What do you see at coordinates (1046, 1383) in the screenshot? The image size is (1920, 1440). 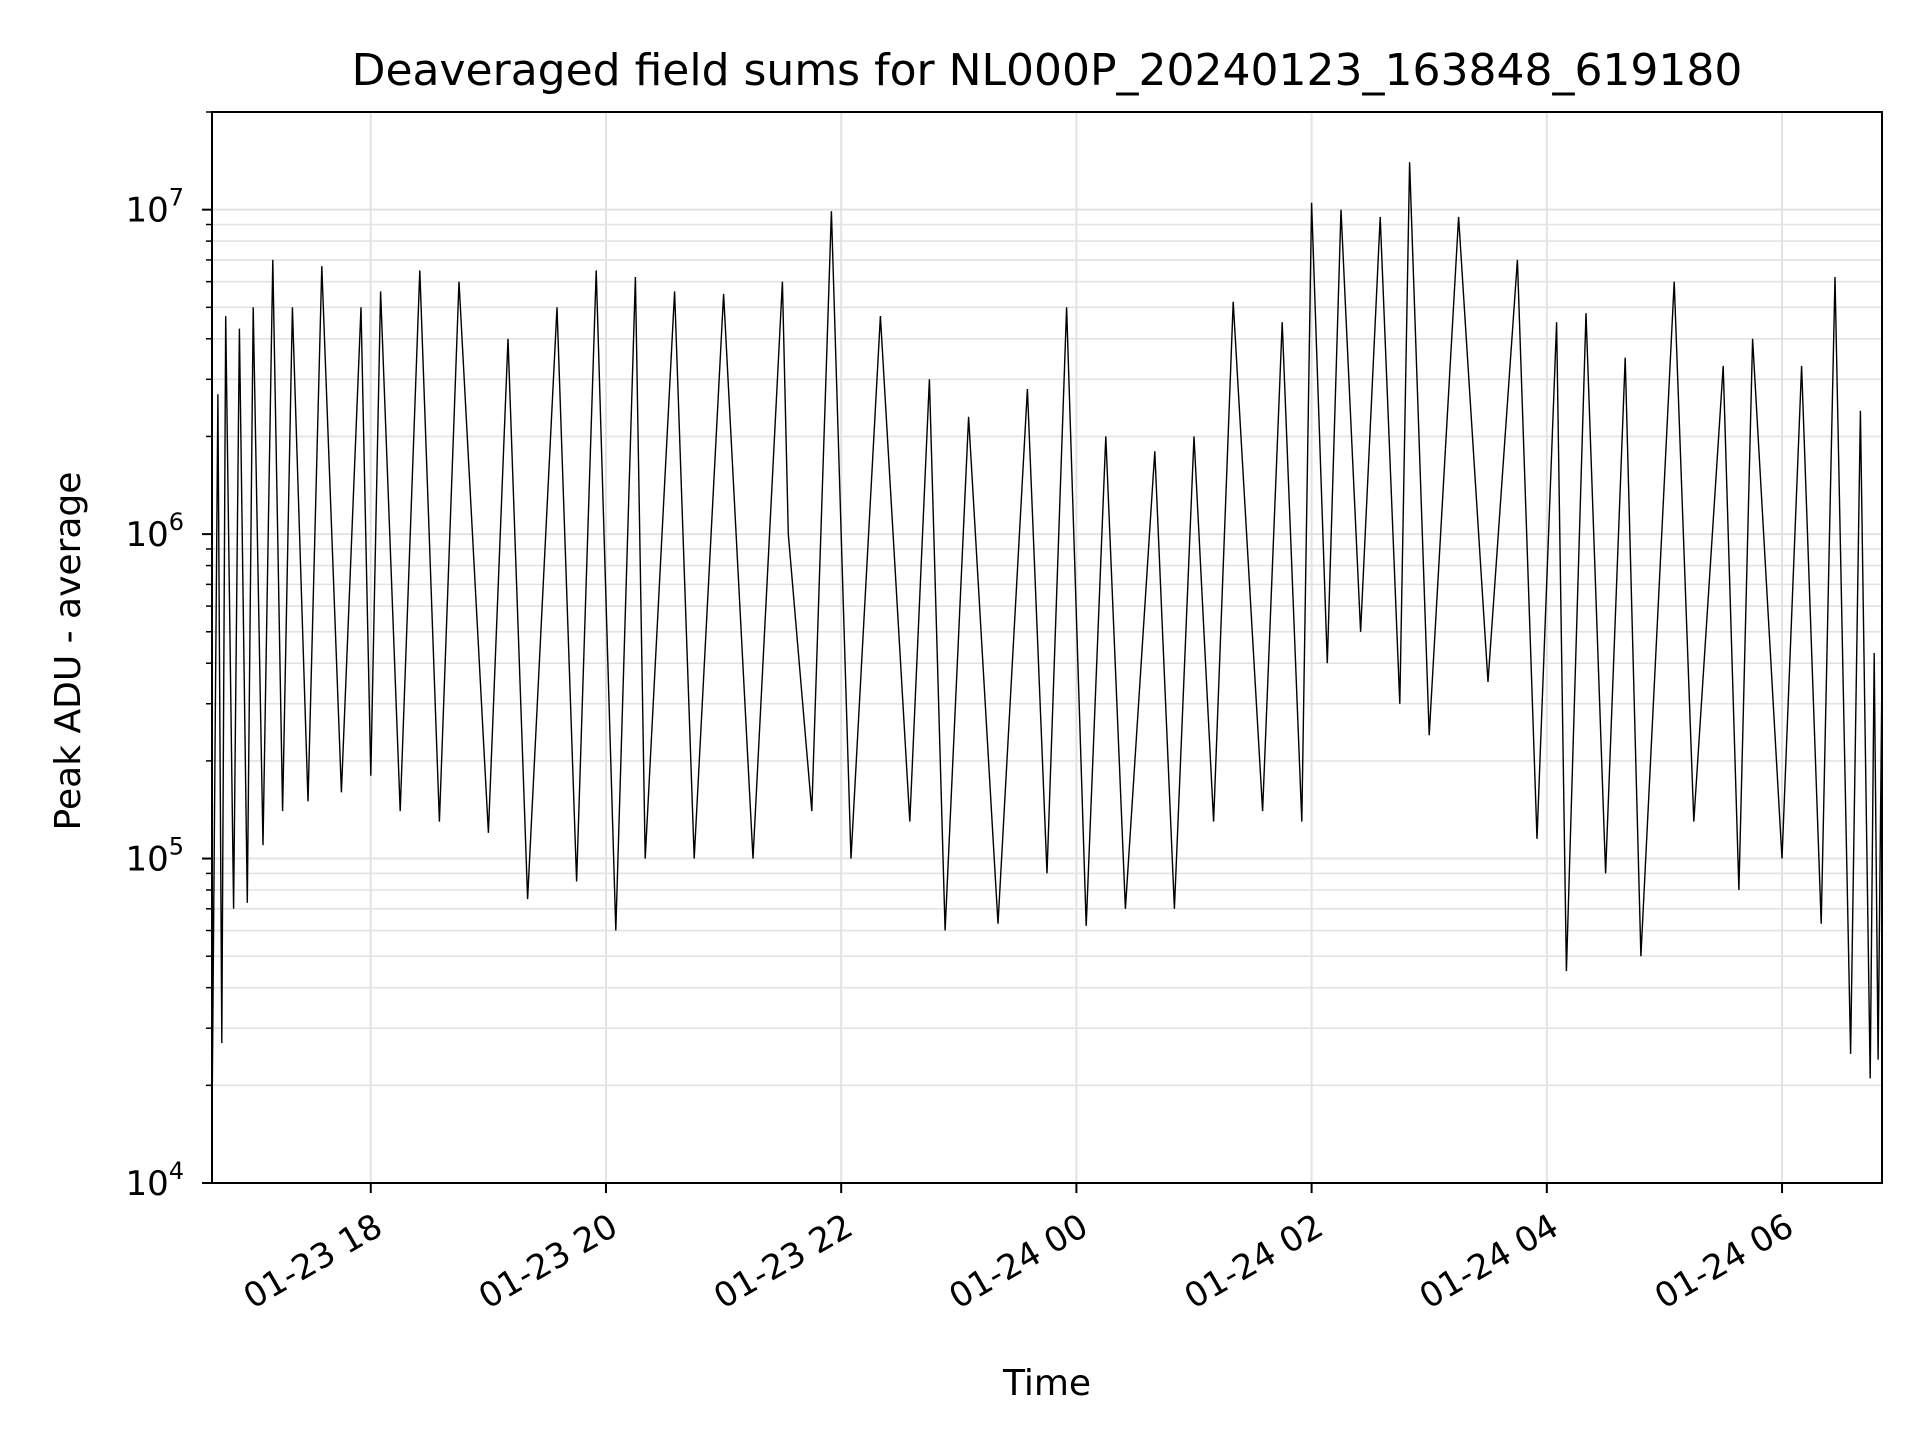 I see `x-axis-label: Time` at bounding box center [1046, 1383].